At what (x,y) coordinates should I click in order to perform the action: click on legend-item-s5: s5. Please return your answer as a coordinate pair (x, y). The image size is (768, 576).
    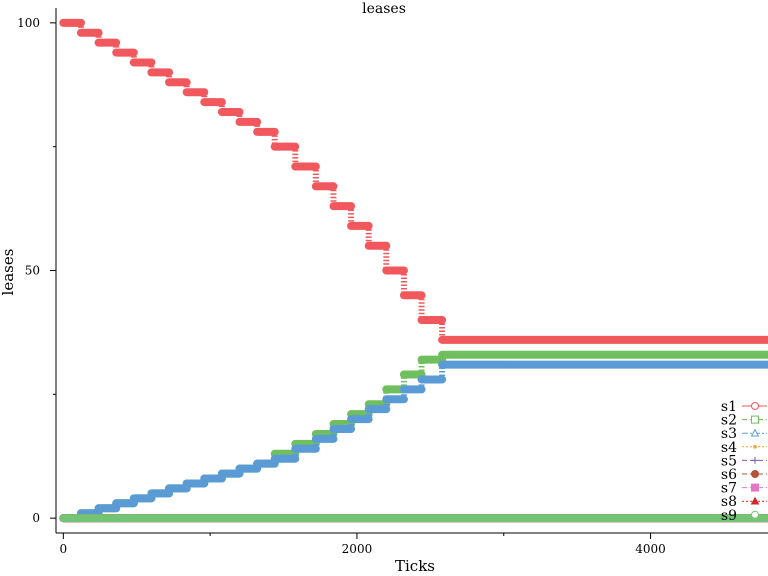
    Looking at the image, I should click on (744, 461).